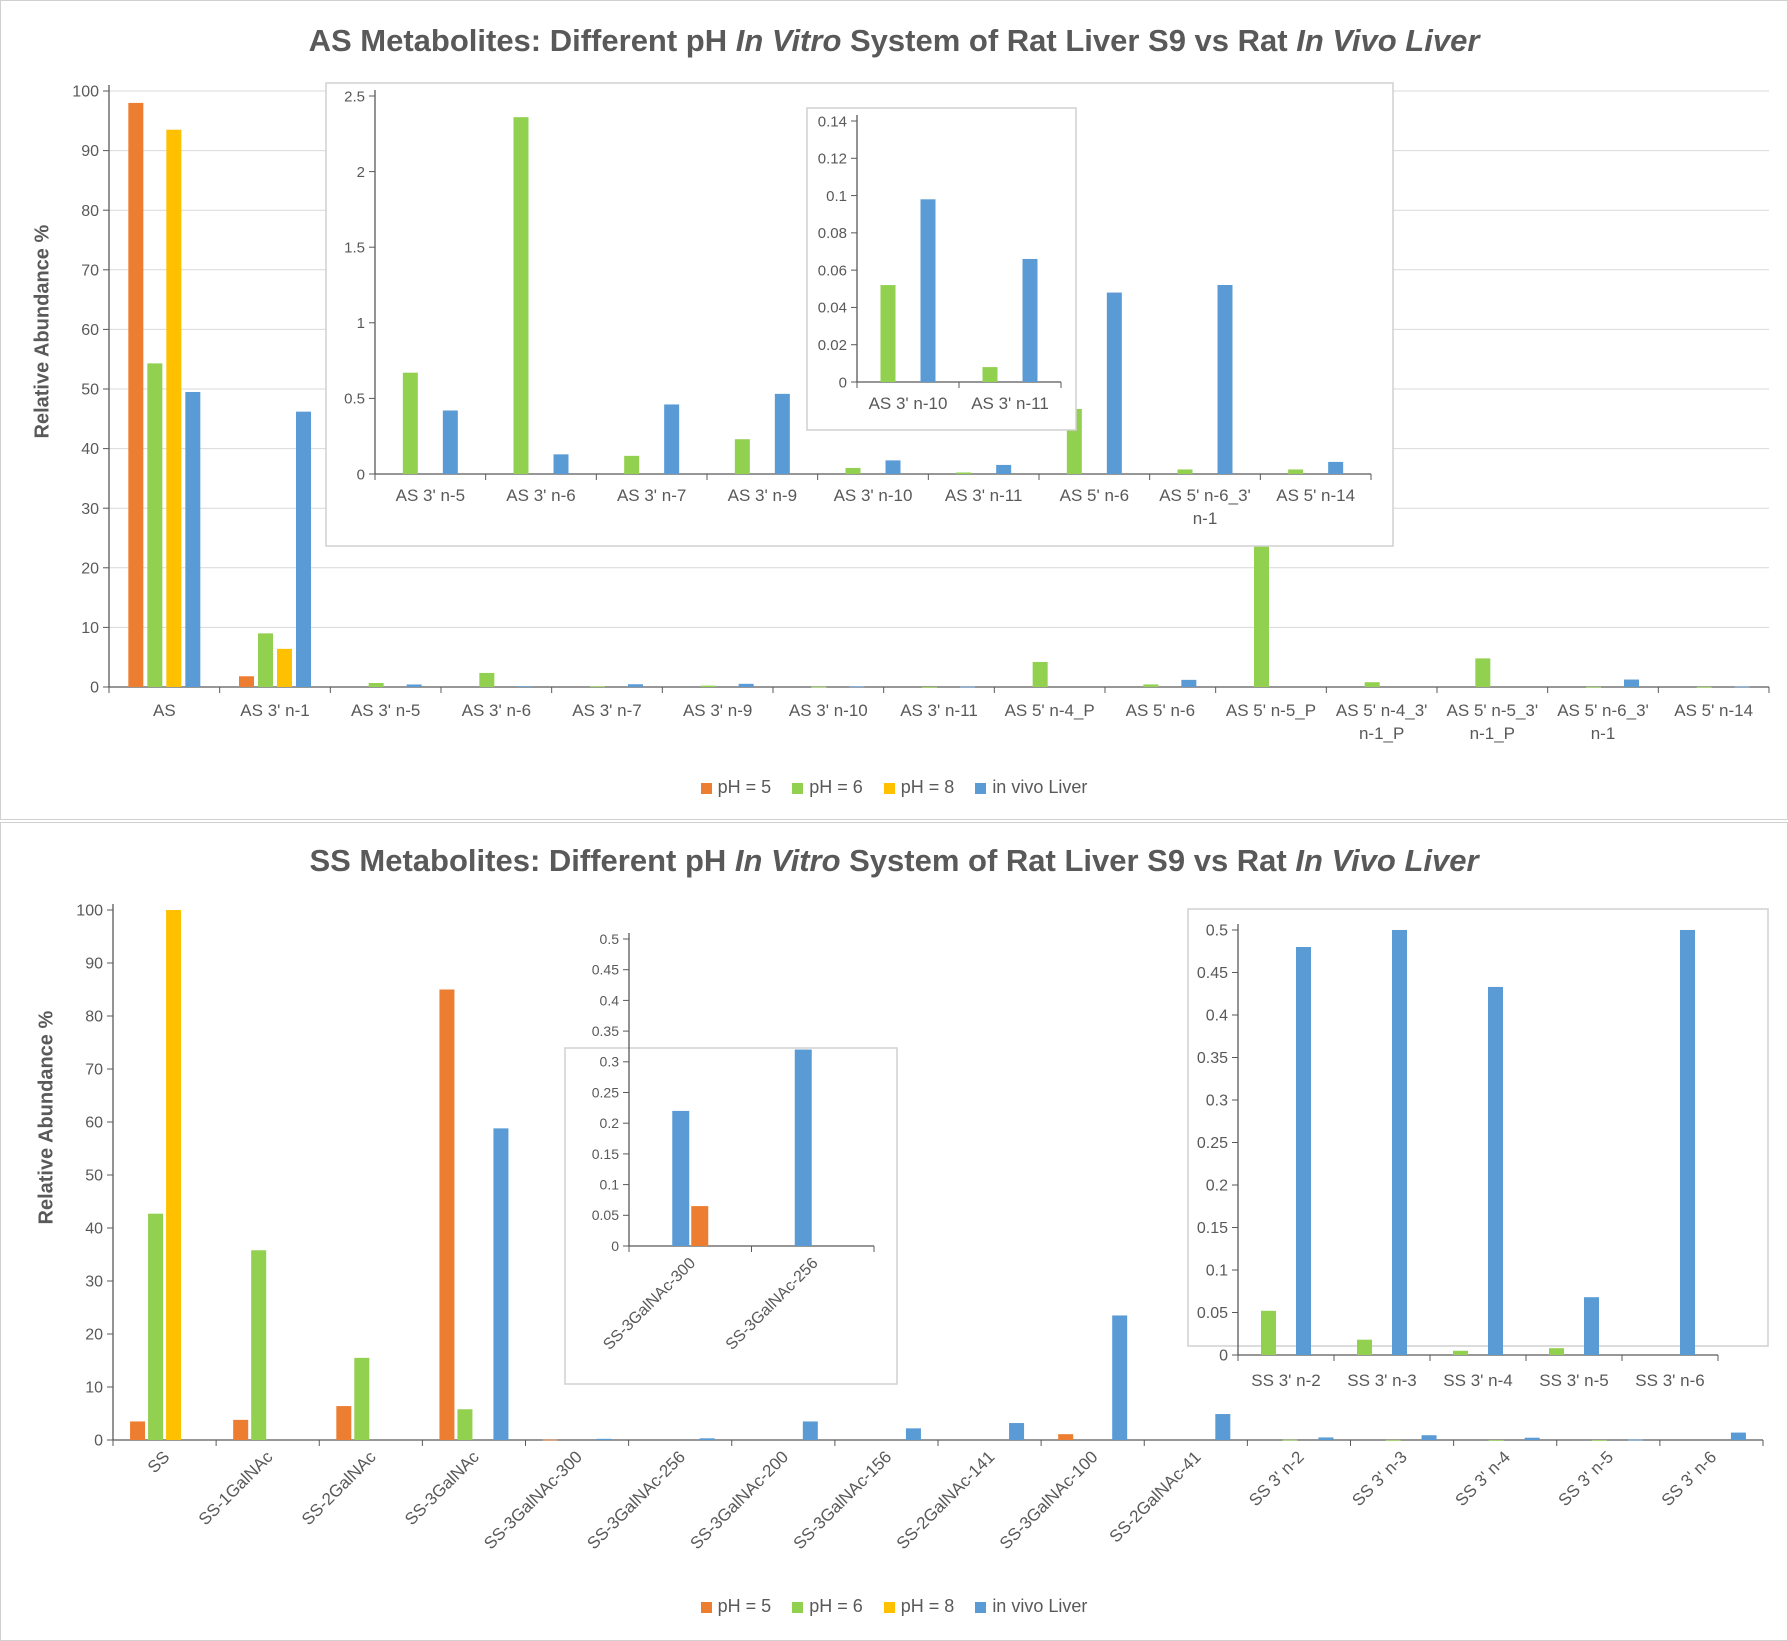 The height and width of the screenshot is (1641, 1788). I want to click on bar-ph-5-ss, so click(138, 1430).